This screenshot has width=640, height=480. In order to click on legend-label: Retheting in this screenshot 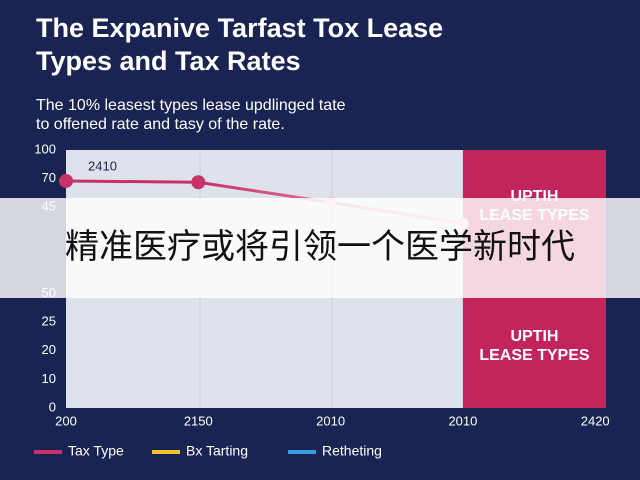, I will do `click(352, 451)`.